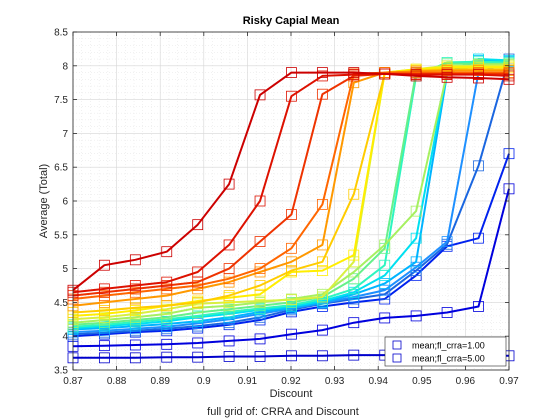 The image size is (560, 420). I want to click on x-tick-label: 0.9, so click(204, 381).